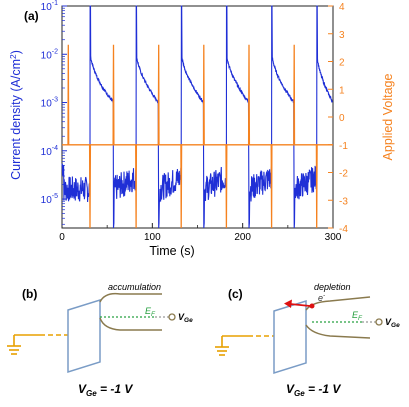  Describe the element at coordinates (343, 229) in the screenshot. I see `y-right-tick-label: -4` at that location.